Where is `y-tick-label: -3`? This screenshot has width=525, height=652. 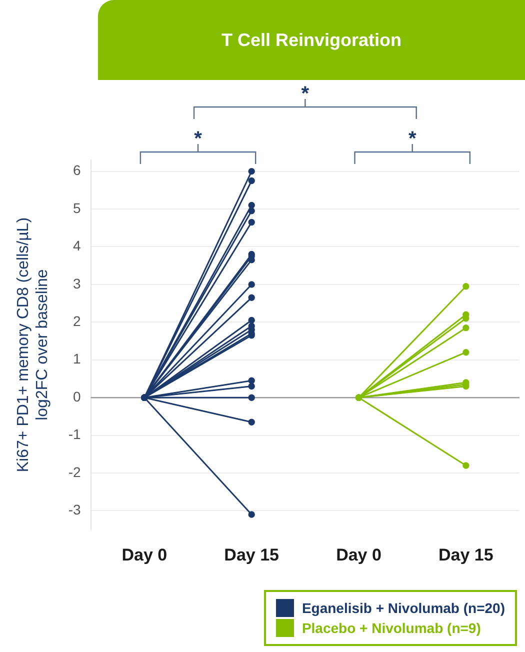
y-tick-label: -3 is located at coordinates (75, 510).